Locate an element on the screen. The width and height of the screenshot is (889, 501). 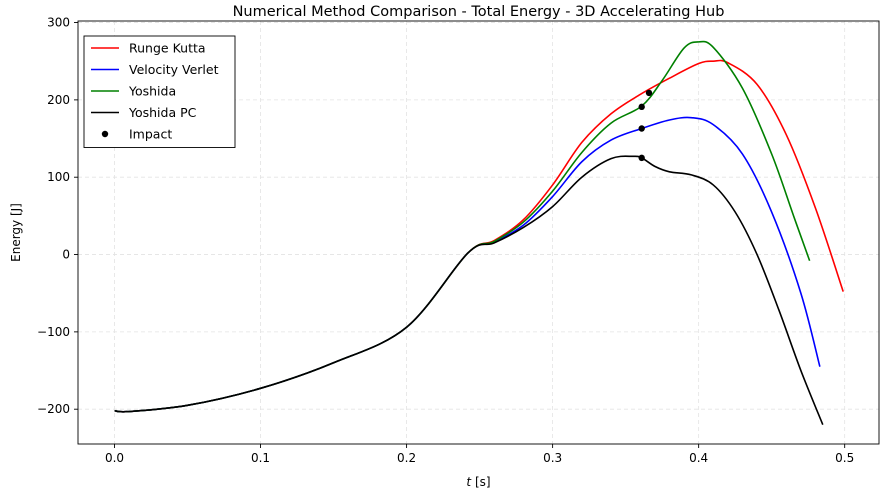
legend-label: Velocity Verlet is located at coordinates (174, 69).